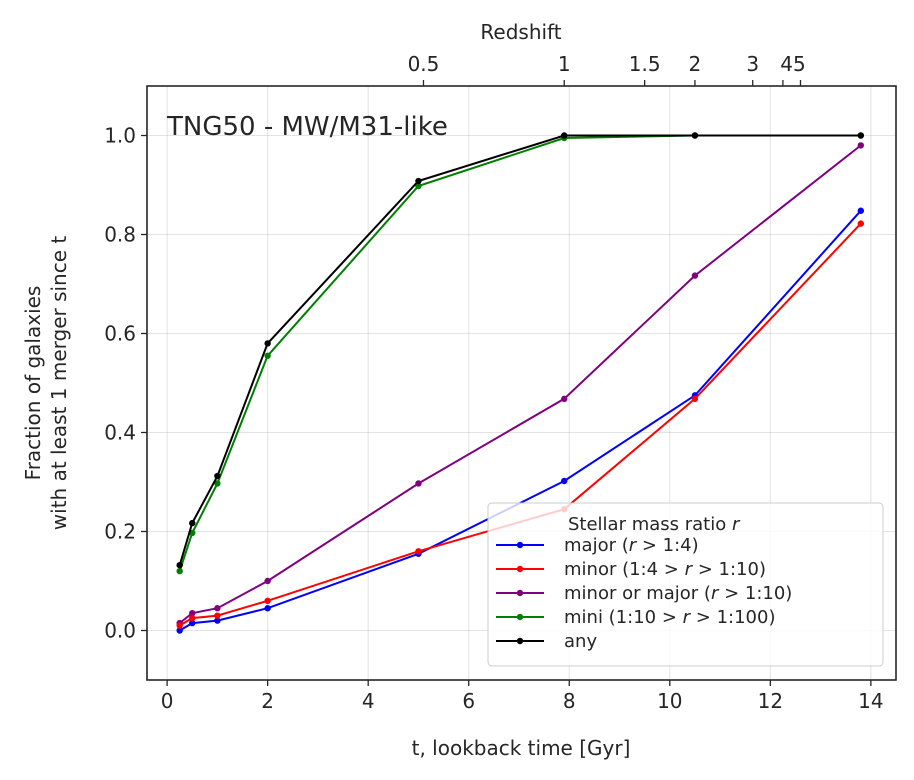  I want to click on legend-label-minor: minor (1:4 > r > 1:10), so click(665, 569).